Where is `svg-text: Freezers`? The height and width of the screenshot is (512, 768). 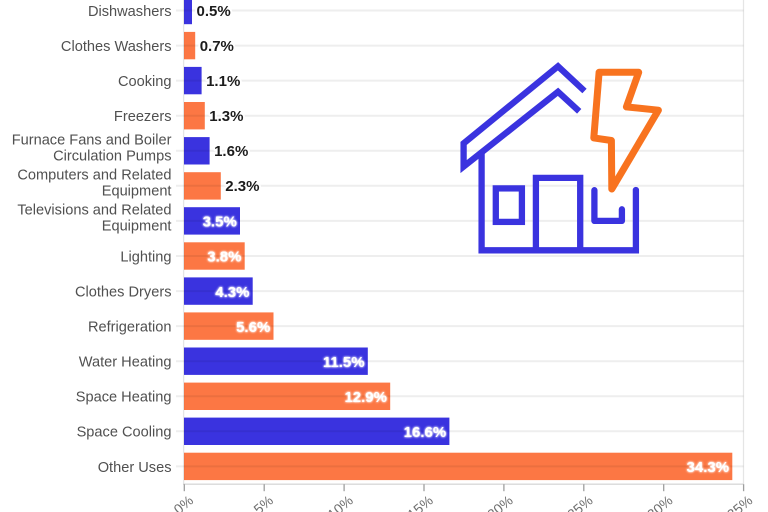 svg-text: Freezers is located at coordinates (143, 117).